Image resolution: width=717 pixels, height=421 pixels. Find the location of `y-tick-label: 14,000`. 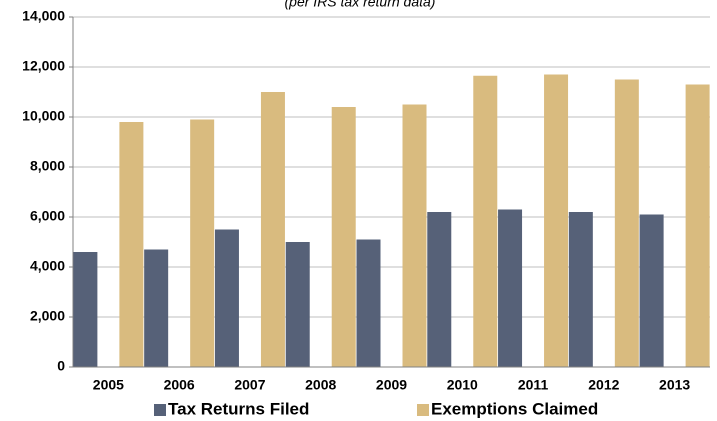

y-tick-label: 14,000 is located at coordinates (43, 16).